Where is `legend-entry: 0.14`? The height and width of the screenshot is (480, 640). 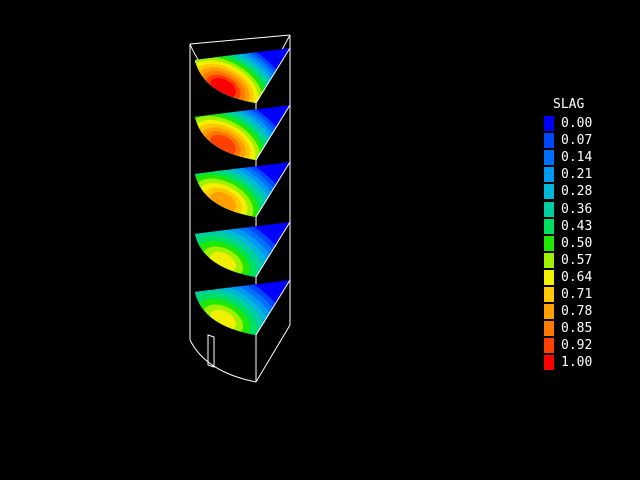 legend-entry: 0.14 is located at coordinates (589, 157).